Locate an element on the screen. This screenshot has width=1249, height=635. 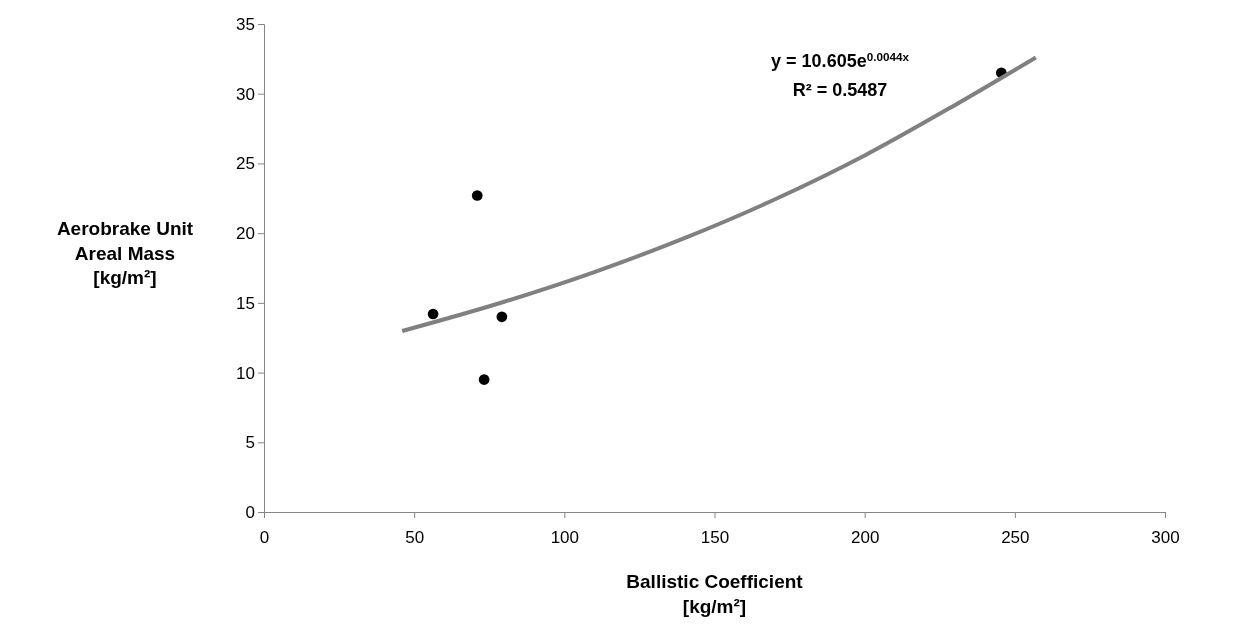
x-tick-label: 250 is located at coordinates (1015, 538).